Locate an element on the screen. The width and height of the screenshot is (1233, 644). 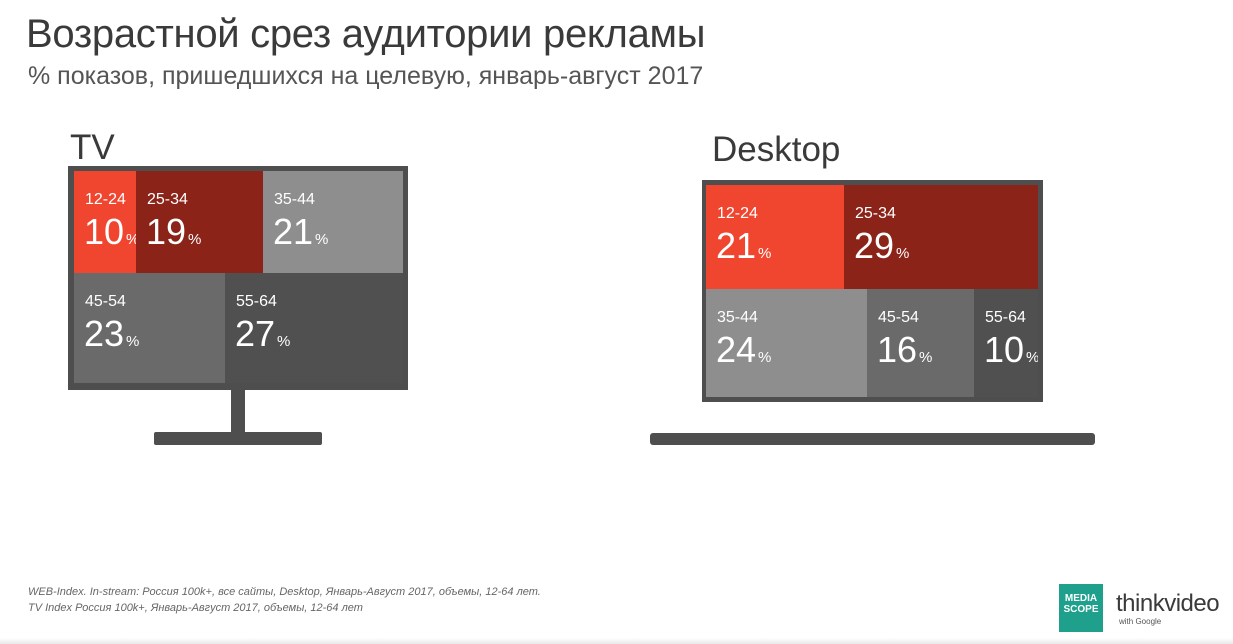
desktop-value-label: 29% is located at coordinates (882, 245).